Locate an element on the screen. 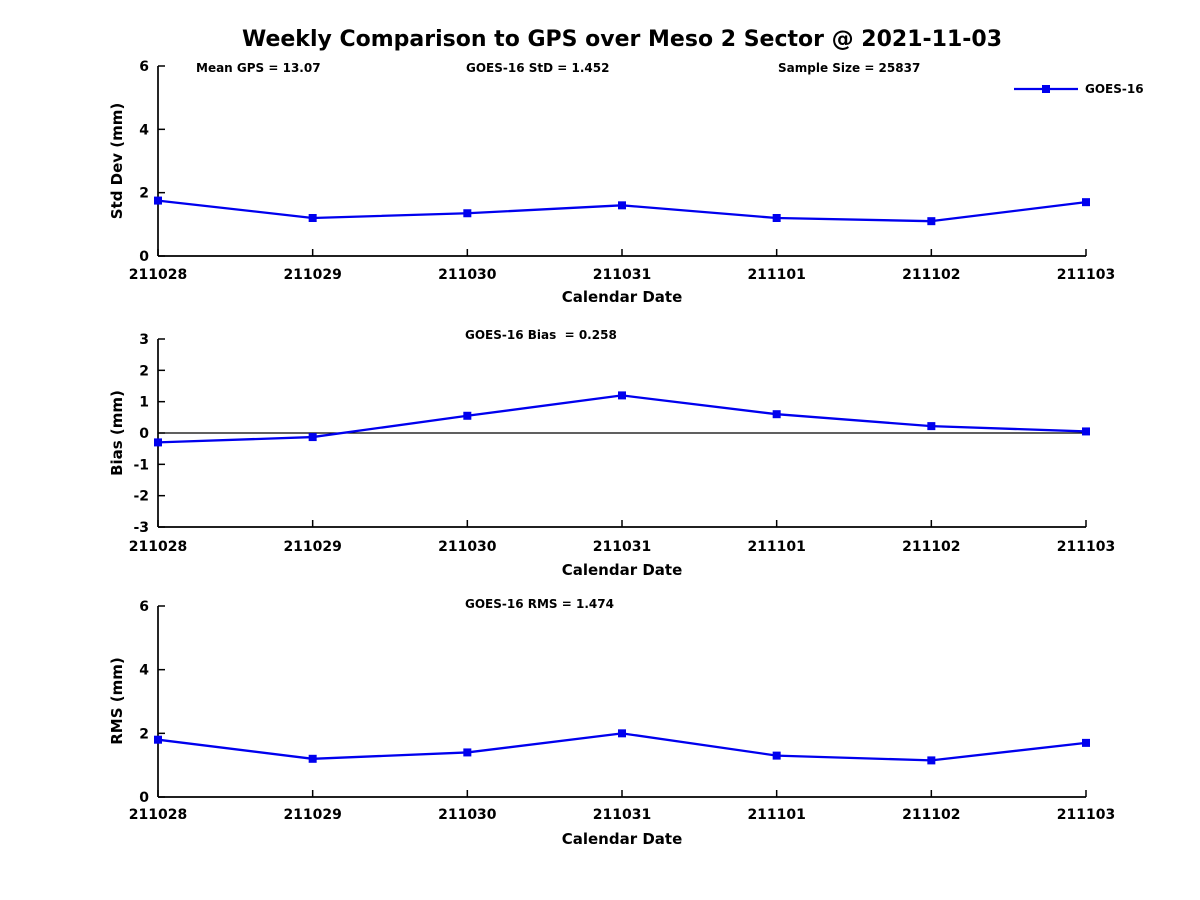  annotation-goes16-std: GOES-16 StD = 1.452 is located at coordinates (538, 68).